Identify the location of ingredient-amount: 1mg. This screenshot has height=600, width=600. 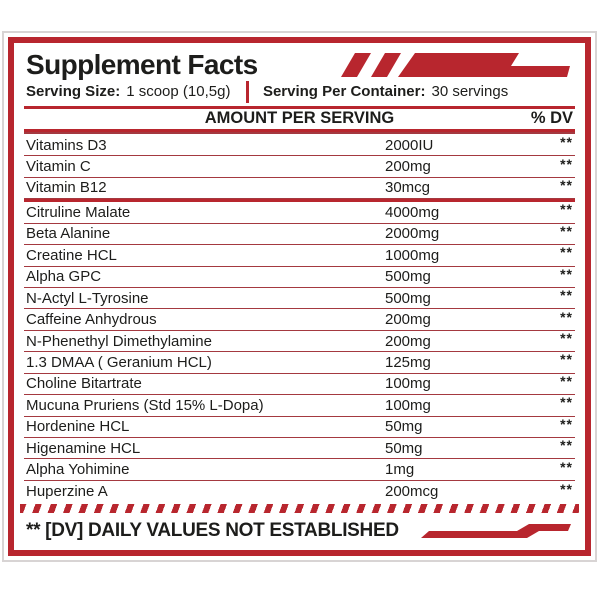
(400, 470).